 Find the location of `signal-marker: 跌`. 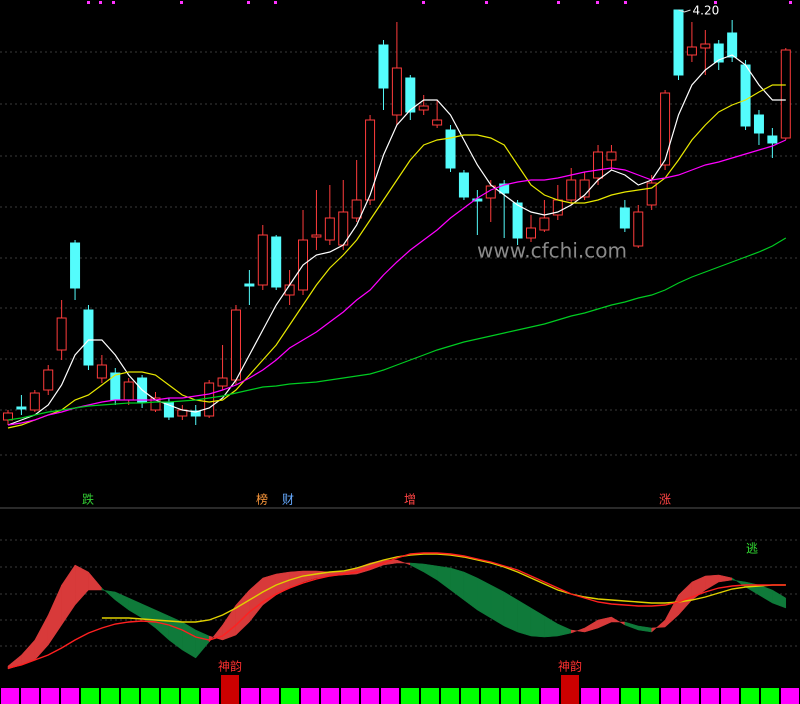

signal-marker: 跌 is located at coordinates (88, 499).